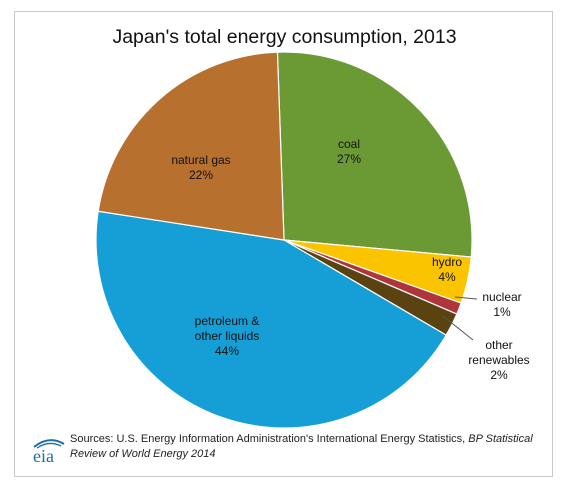 Image resolution: width=569 pixels, height=493 pixels. Describe the element at coordinates (466, 298) in the screenshot. I see `leader-line-nuclear` at that location.